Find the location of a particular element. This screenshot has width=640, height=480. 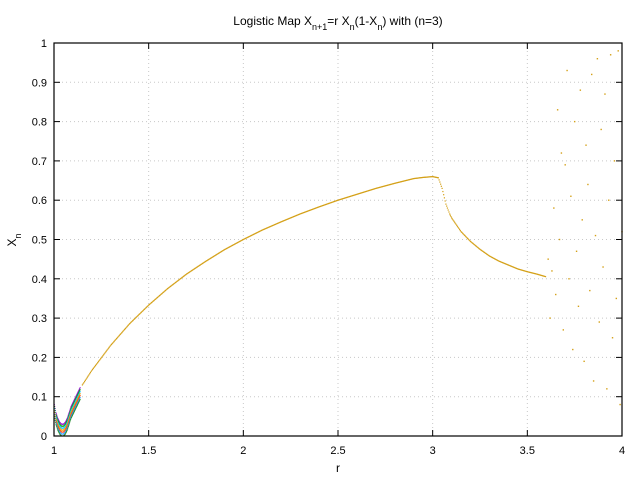

x-tick-label: 2 is located at coordinates (243, 451).